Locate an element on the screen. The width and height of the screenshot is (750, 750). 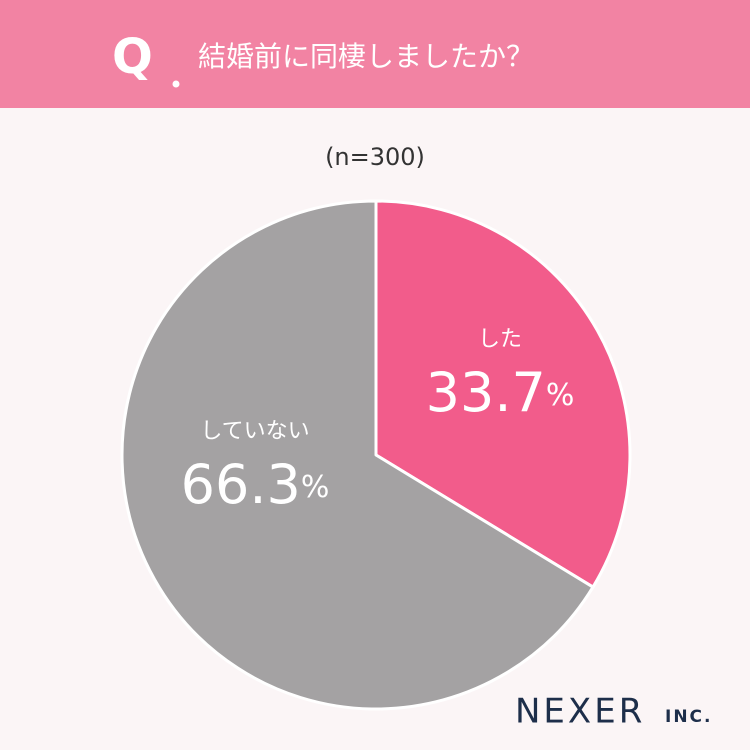
slice-category: した is located at coordinates (500, 339).